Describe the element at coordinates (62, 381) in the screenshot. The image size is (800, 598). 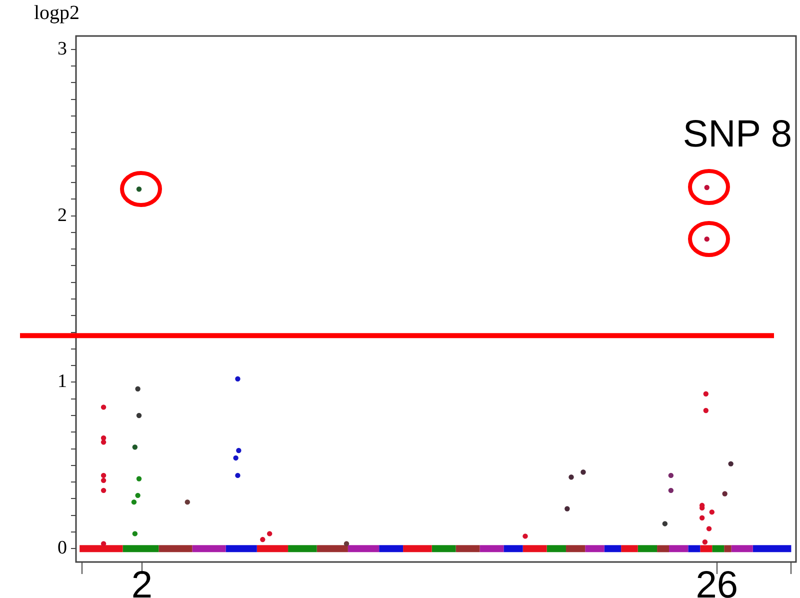
I see `y-tick-label: 1` at that location.